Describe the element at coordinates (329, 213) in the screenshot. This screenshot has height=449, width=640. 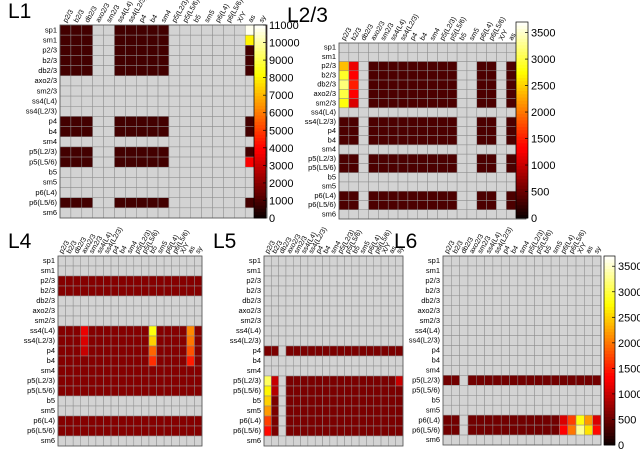
I see `row-label: sm6` at that location.